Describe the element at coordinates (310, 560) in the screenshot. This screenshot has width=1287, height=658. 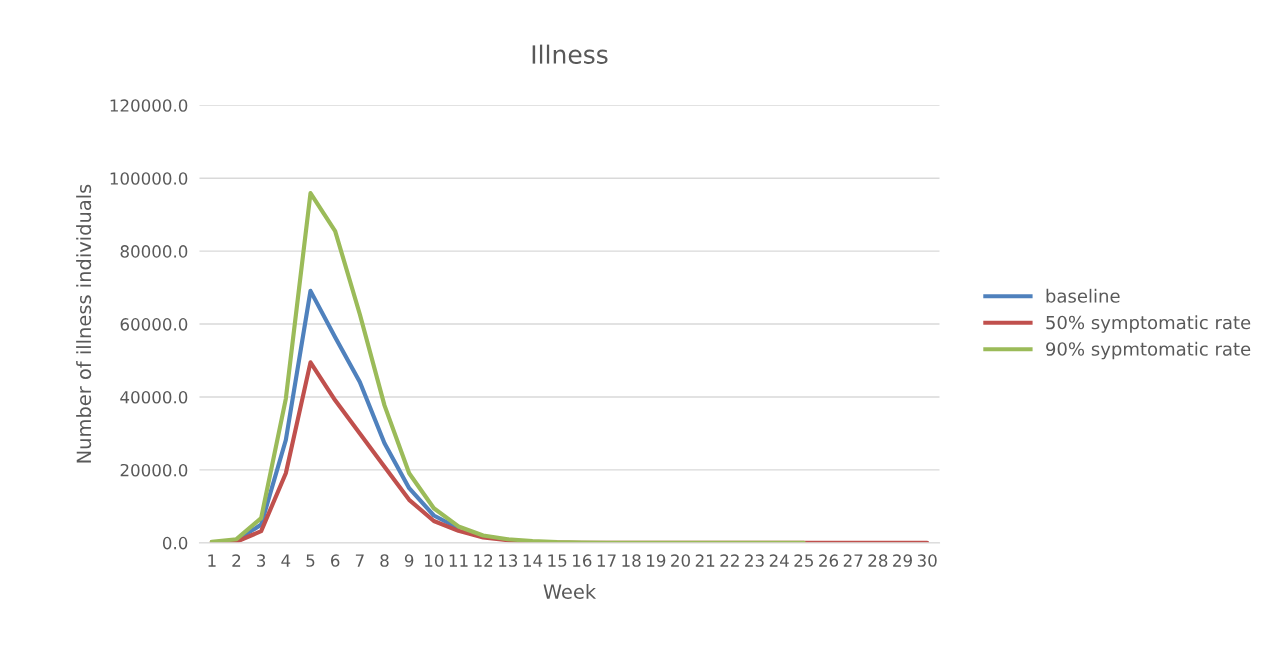
I see `x-tick-label: 5` at that location.